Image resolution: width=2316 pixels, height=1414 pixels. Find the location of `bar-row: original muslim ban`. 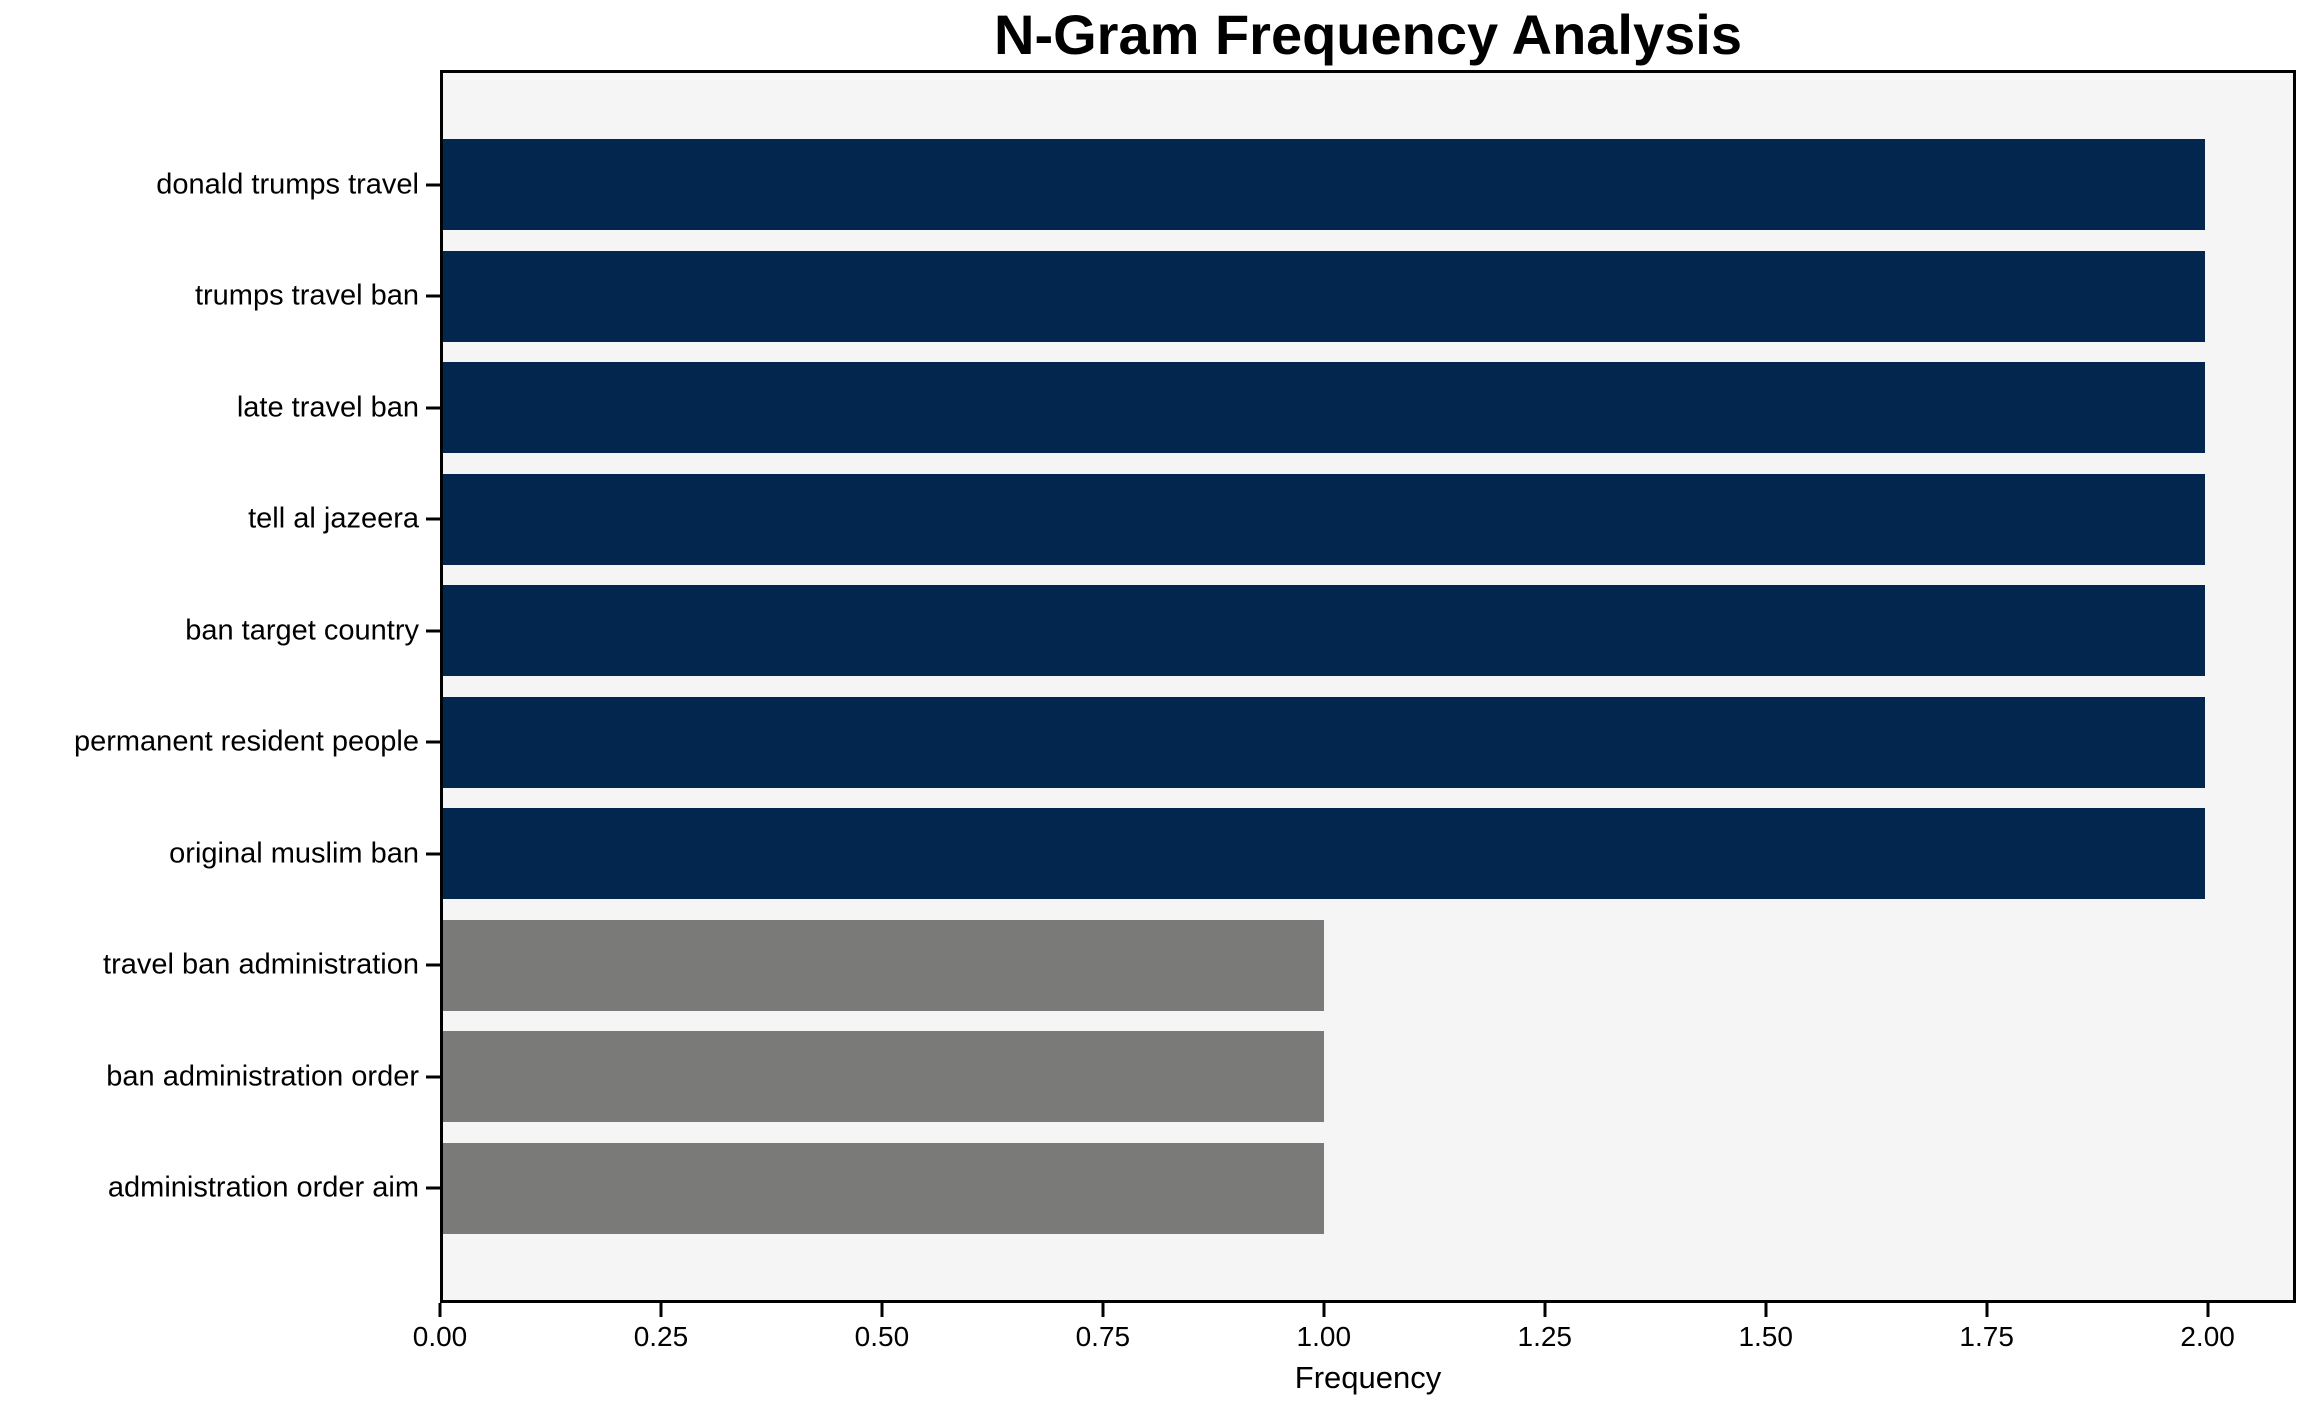

bar-row: original muslim ban is located at coordinates (1231, 854).